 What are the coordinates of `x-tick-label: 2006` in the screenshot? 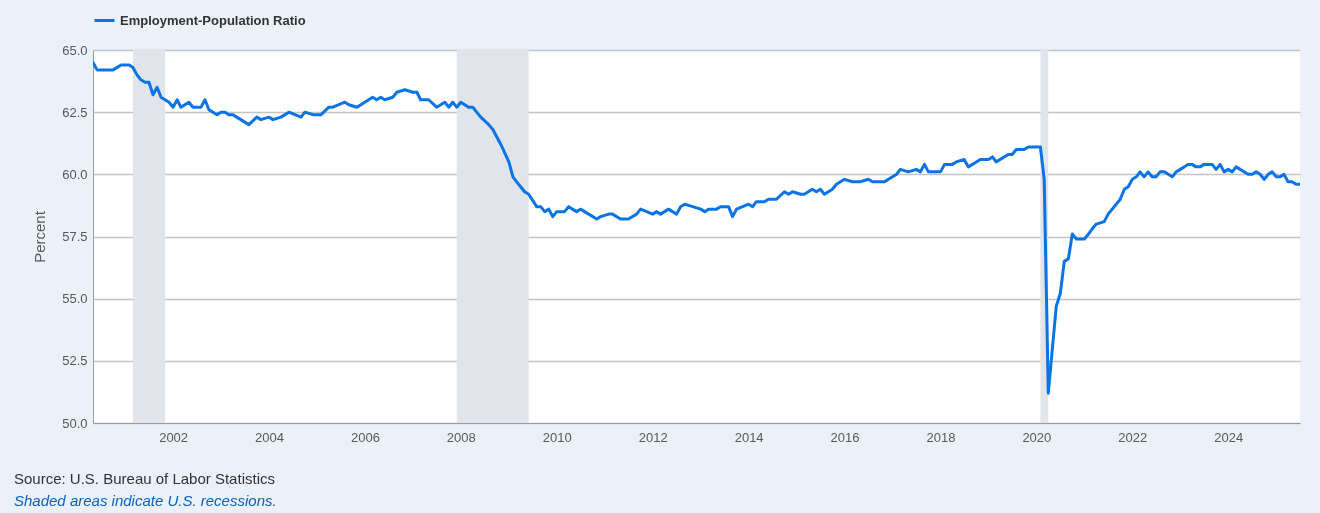 It's located at (365, 437).